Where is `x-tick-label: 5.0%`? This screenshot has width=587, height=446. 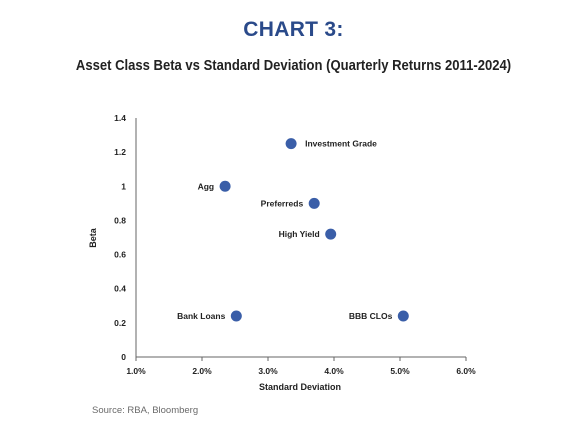 x-tick-label: 5.0% is located at coordinates (400, 371).